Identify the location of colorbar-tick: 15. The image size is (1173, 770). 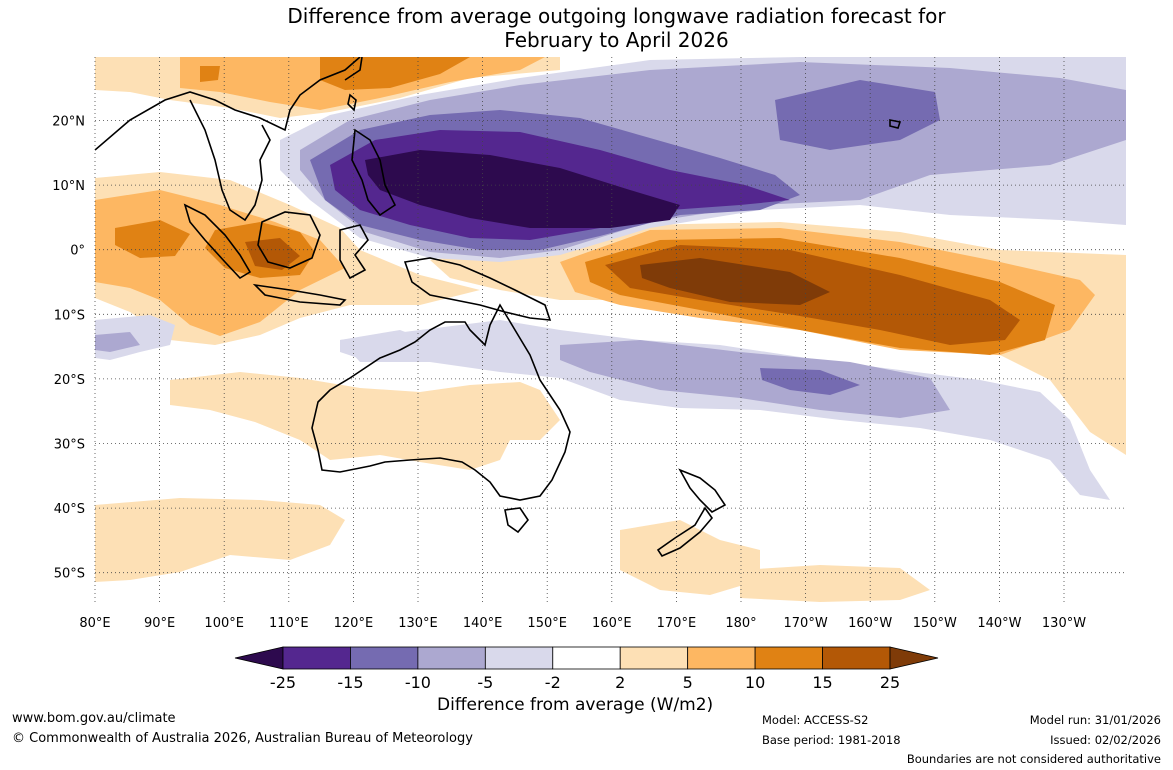
(822, 682).